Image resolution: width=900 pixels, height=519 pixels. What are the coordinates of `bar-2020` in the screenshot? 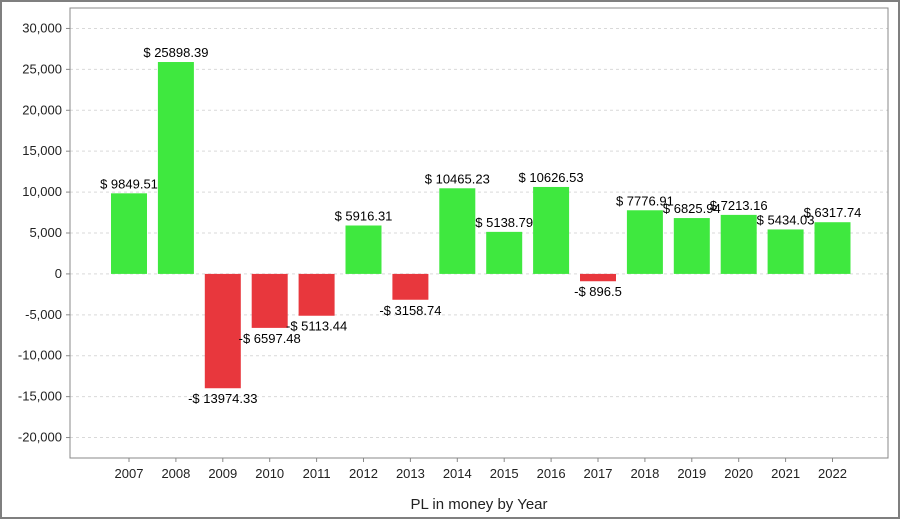 It's located at (738, 244).